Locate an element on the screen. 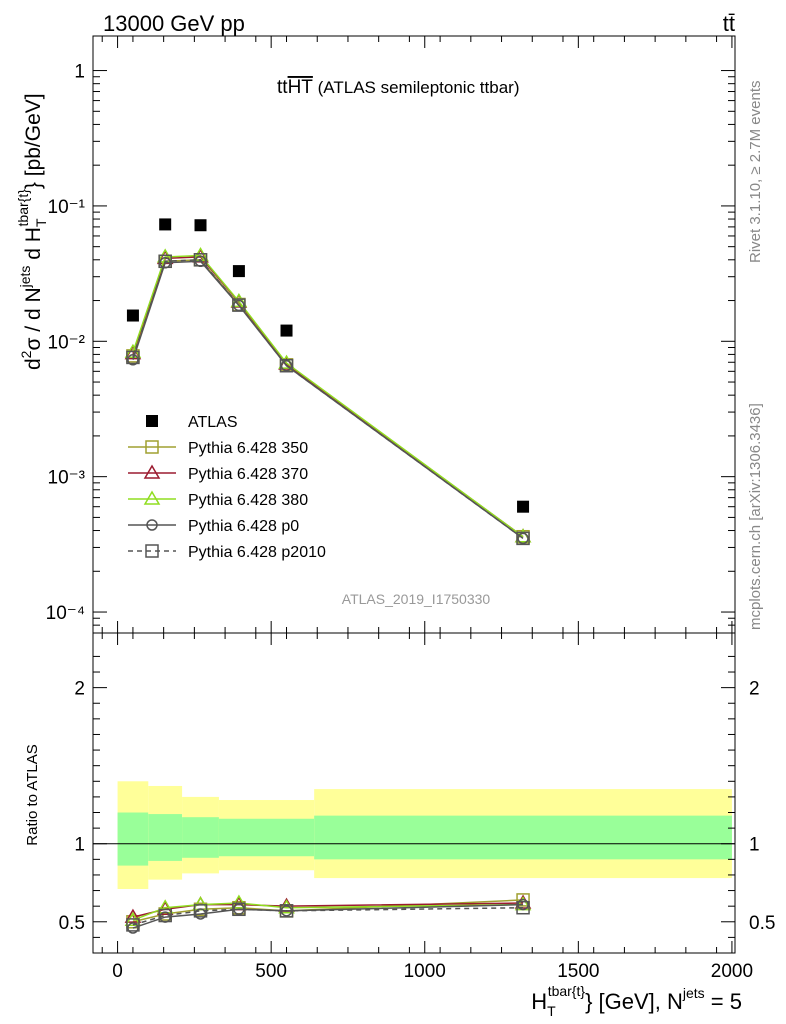 The width and height of the screenshot is (786, 1024). main-y-axis-label: d2σ / d Njets d HTtbar{t}} [pb/GeV] is located at coordinates (32, 231).